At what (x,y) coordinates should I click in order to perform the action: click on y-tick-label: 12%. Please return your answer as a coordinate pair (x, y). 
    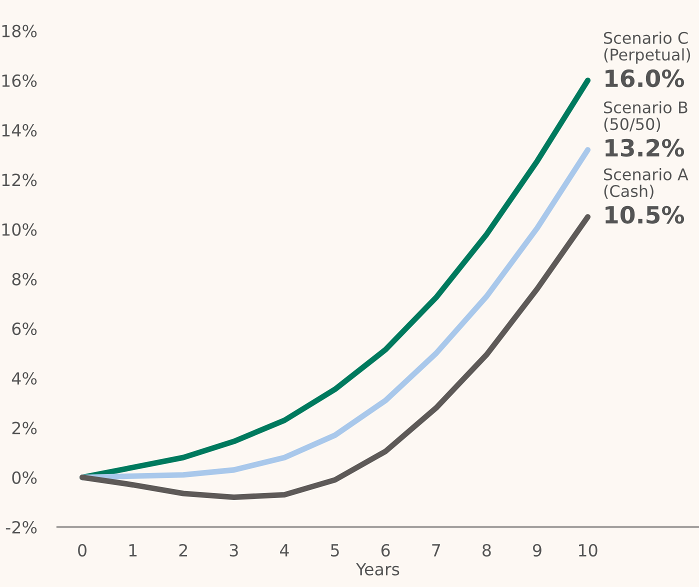
    Looking at the image, I should click on (19, 180).